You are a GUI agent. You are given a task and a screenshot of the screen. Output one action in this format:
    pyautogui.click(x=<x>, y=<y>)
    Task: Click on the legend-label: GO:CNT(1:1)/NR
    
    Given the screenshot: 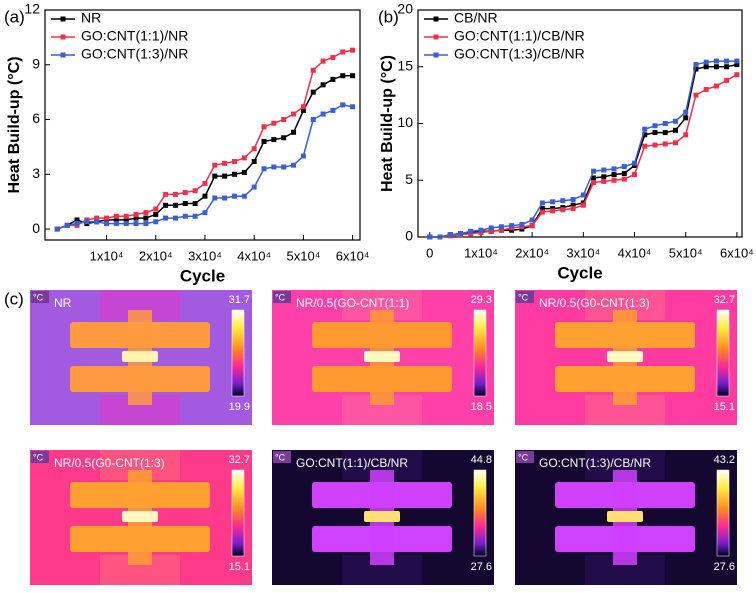 What is the action you would take?
    pyautogui.click(x=134, y=36)
    